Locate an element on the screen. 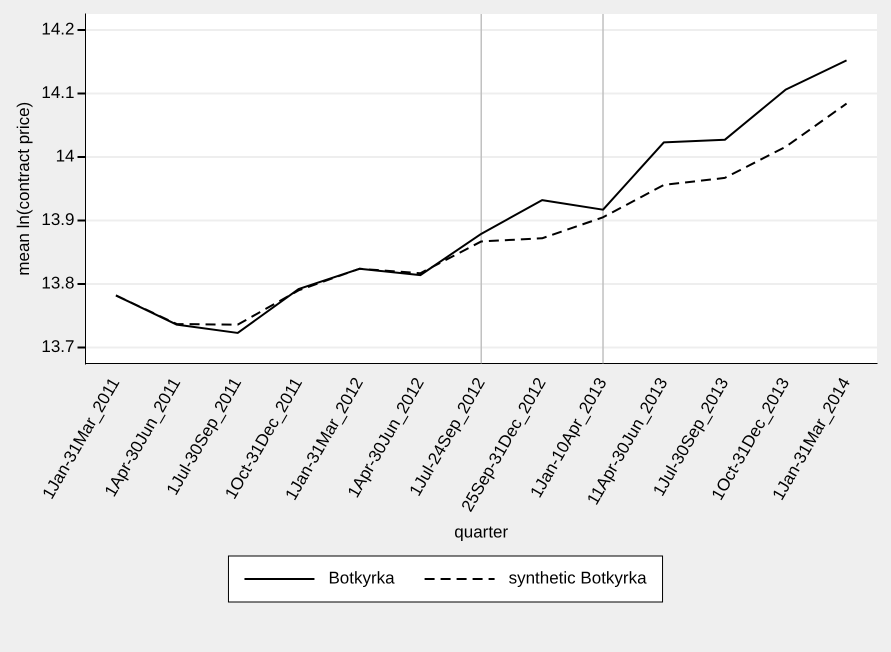  y-tick-label: 14.1 is located at coordinates (57, 92).